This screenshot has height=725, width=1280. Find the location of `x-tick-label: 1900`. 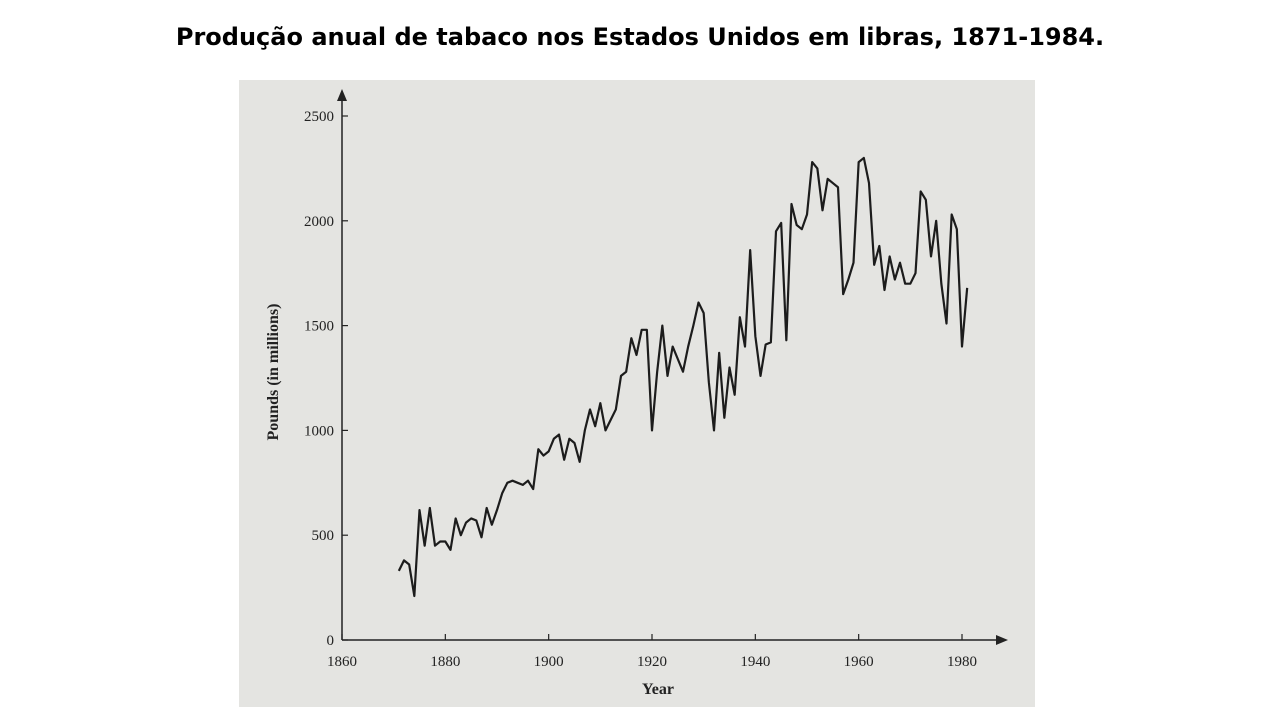

x-tick-label: 1900 is located at coordinates (549, 662).